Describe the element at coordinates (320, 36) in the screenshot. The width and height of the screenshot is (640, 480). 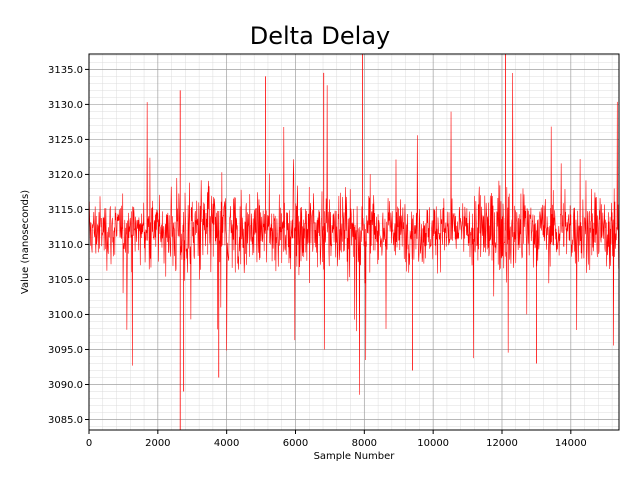
I see `chart-title: Delta Delay` at that location.